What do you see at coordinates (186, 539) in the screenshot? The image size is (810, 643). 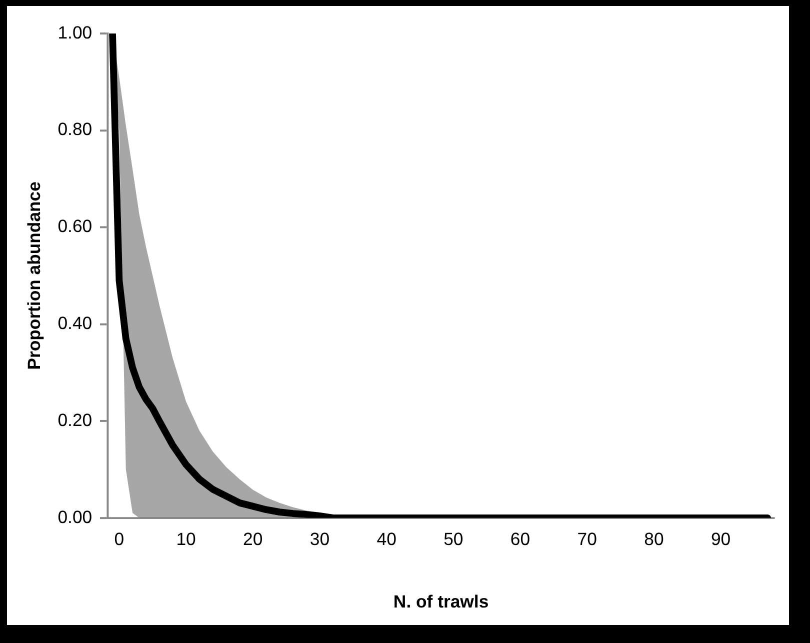 I see `x-tick-label: 10` at bounding box center [186, 539].